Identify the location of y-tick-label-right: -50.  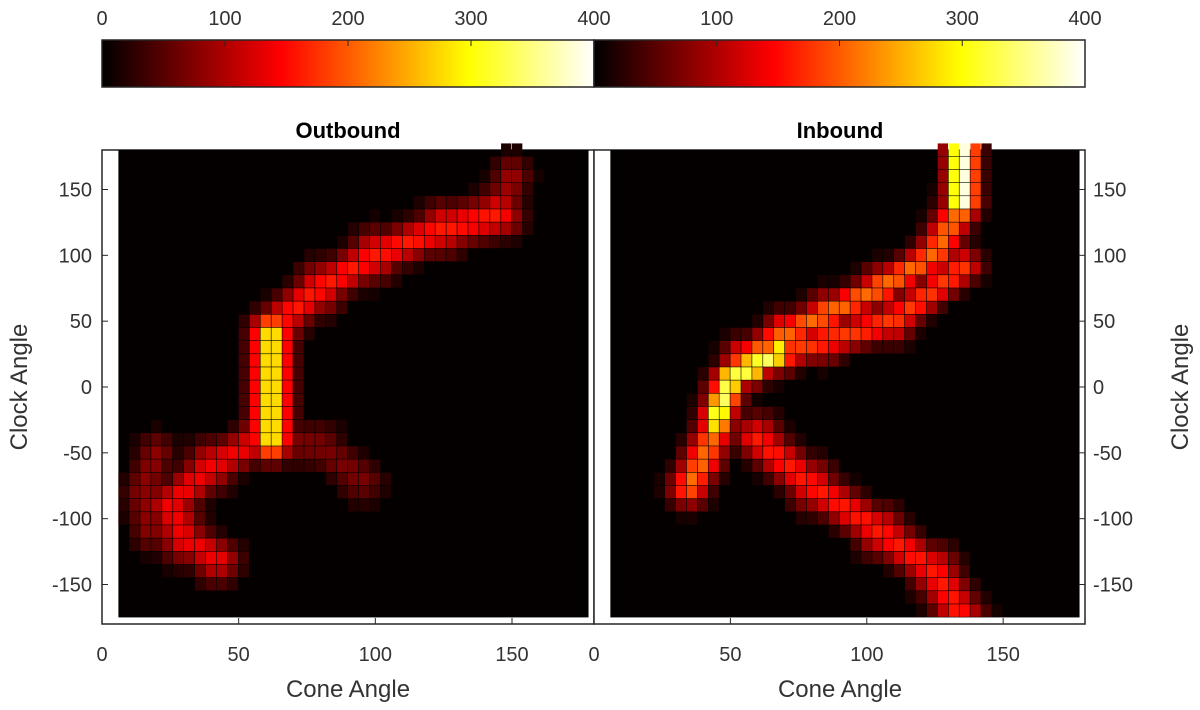
(1107, 454).